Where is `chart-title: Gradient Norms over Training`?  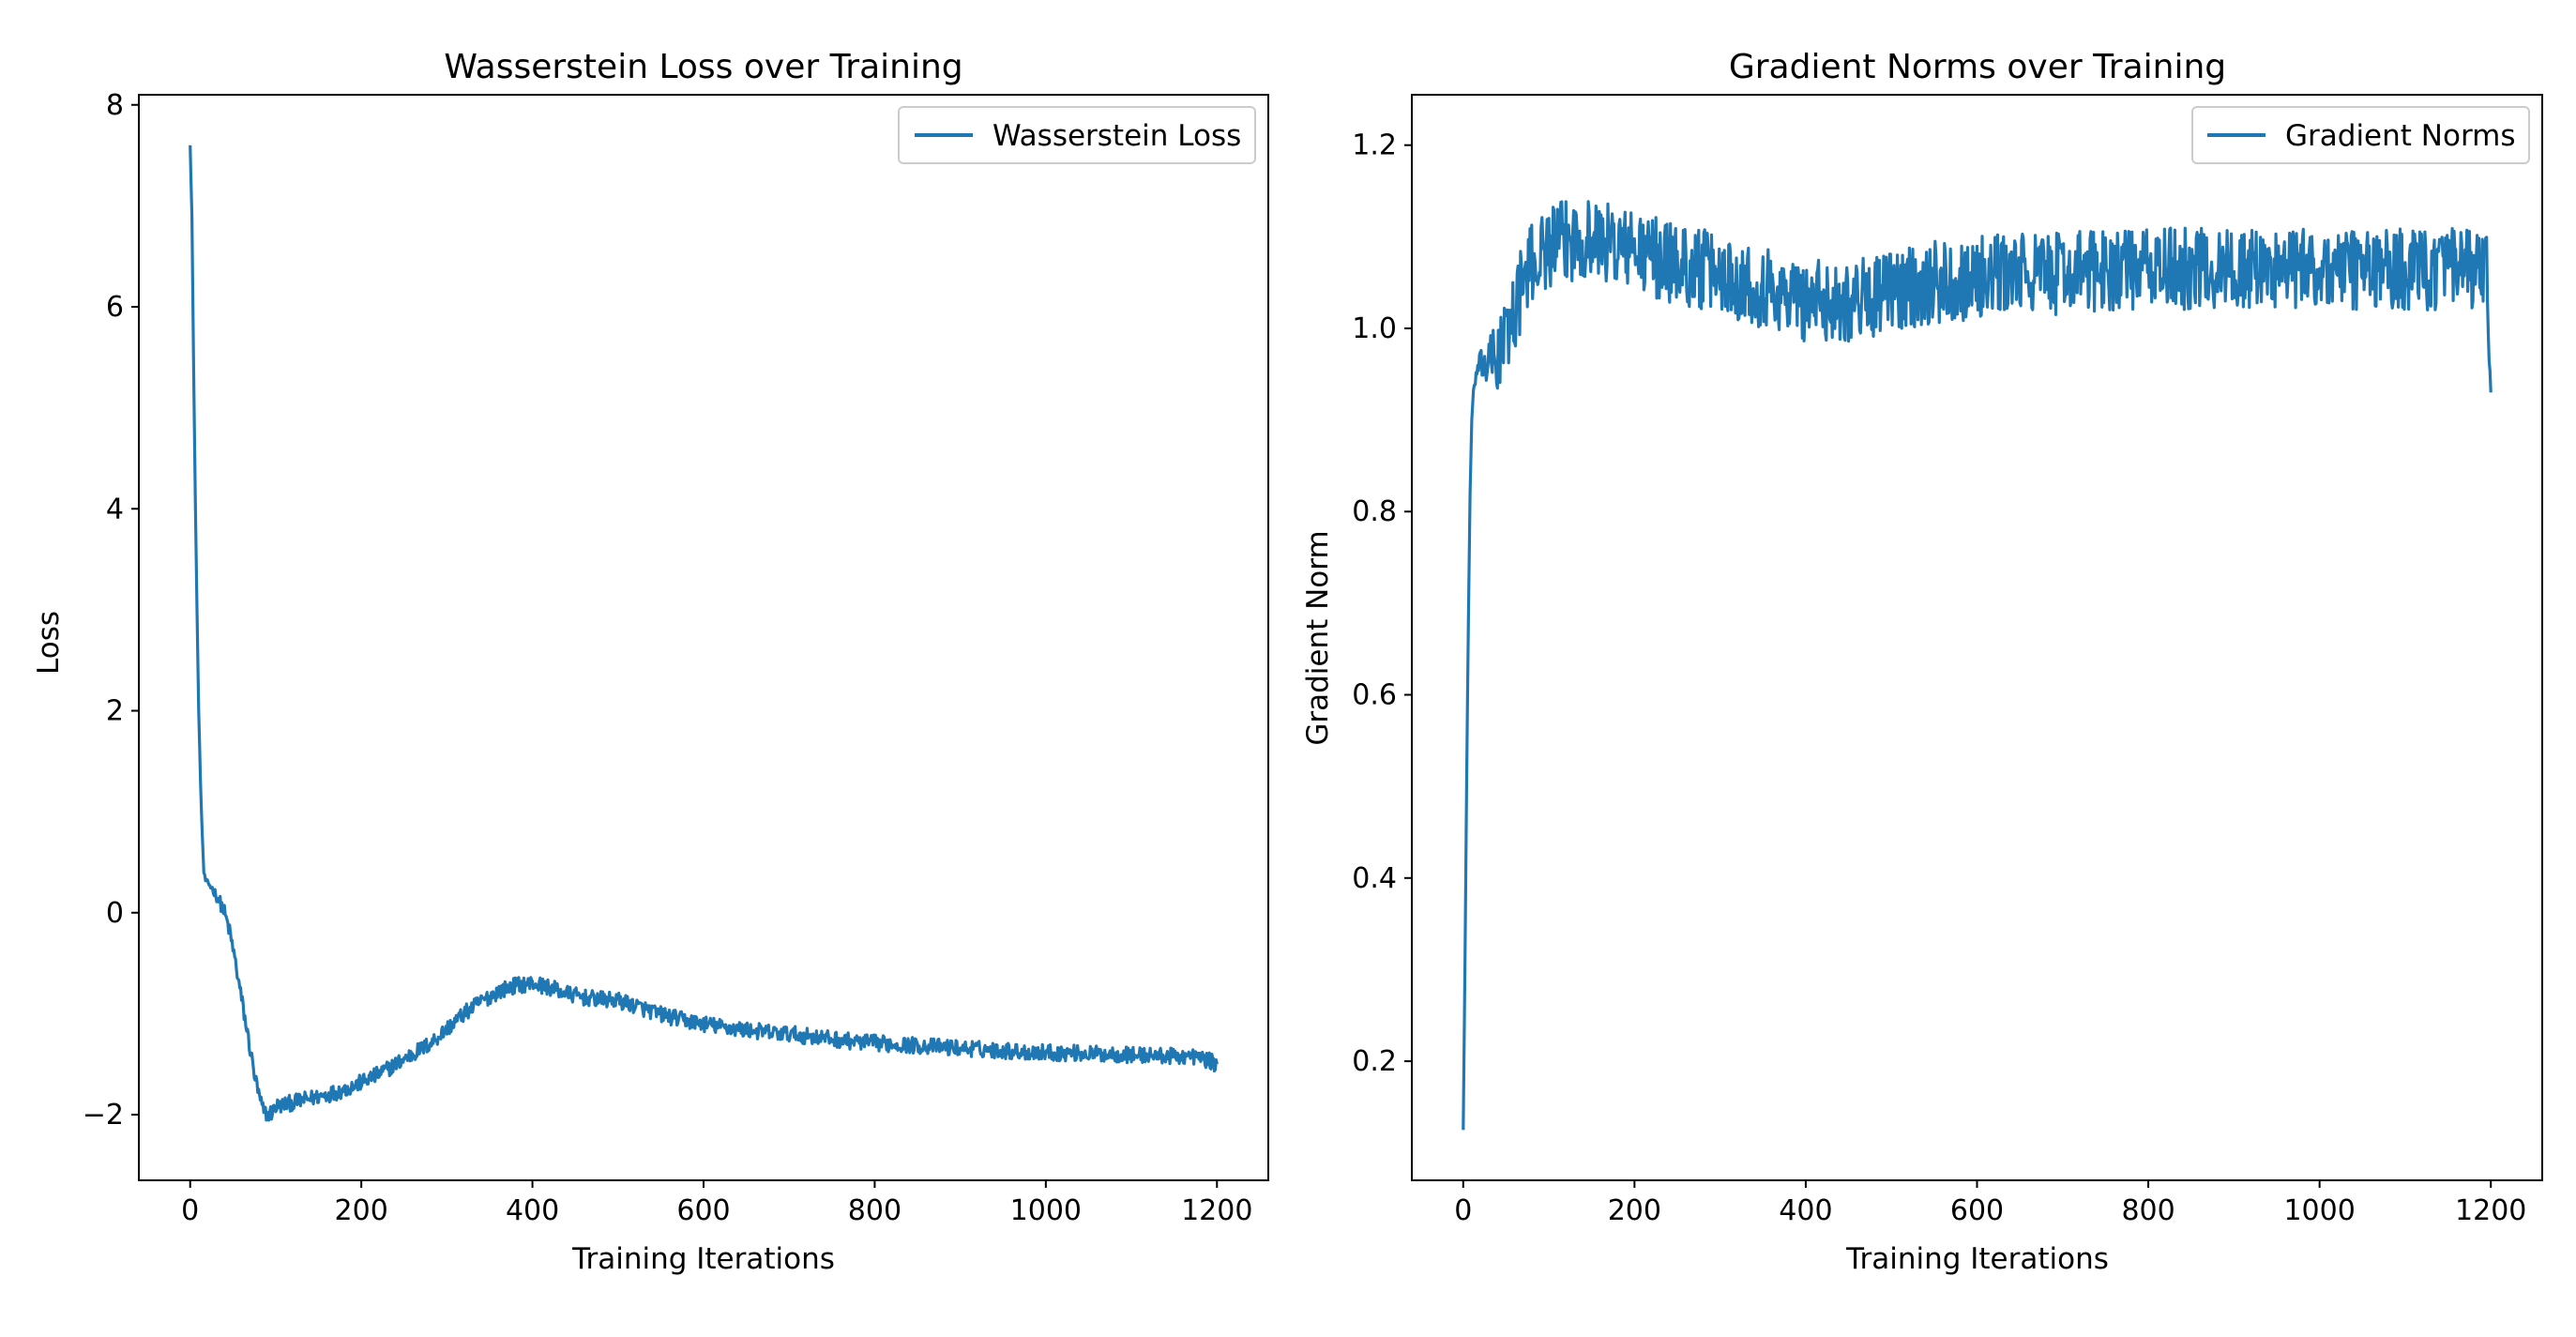
chart-title: Gradient Norms over Training is located at coordinates (1977, 67).